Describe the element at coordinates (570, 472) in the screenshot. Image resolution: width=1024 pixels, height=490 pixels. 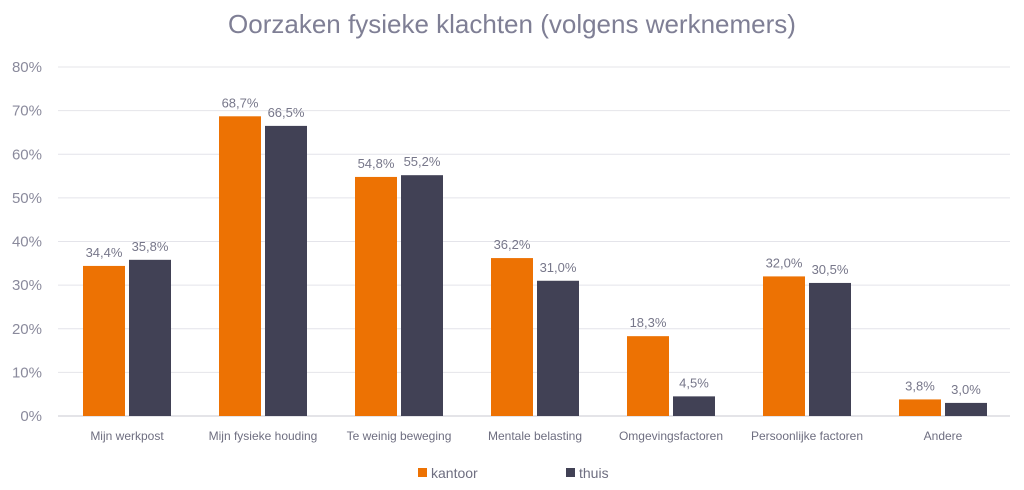
I see `legend-swatch-thuis` at that location.